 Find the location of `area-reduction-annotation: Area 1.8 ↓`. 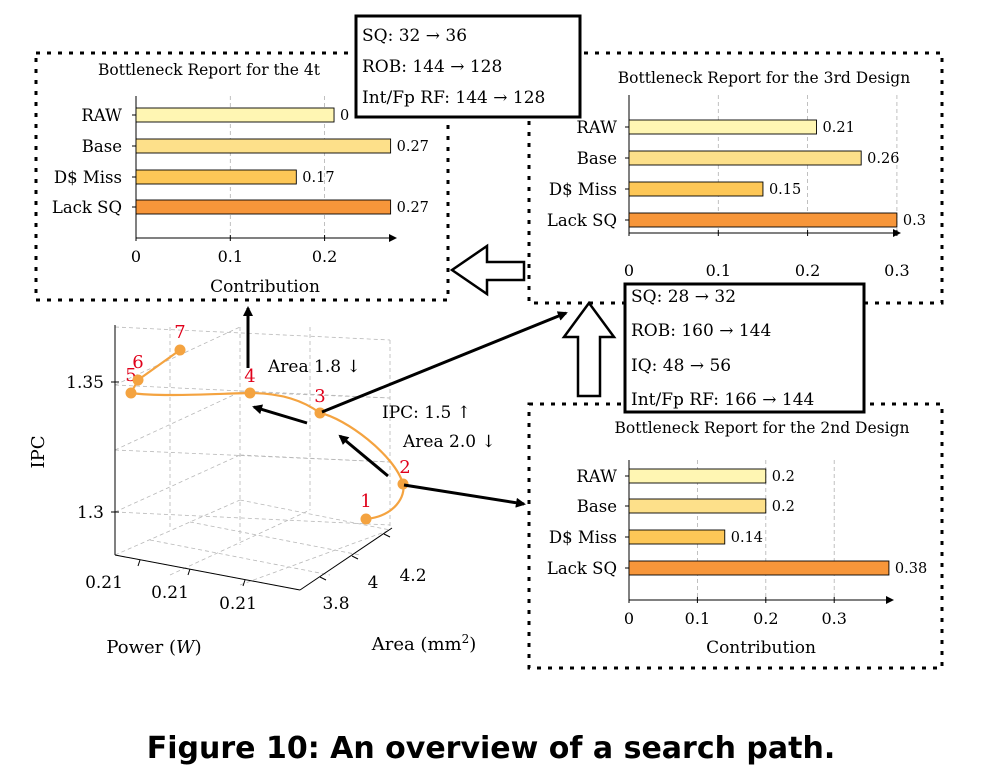

area-reduction-annotation: Area 1.8 ↓ is located at coordinates (314, 367).